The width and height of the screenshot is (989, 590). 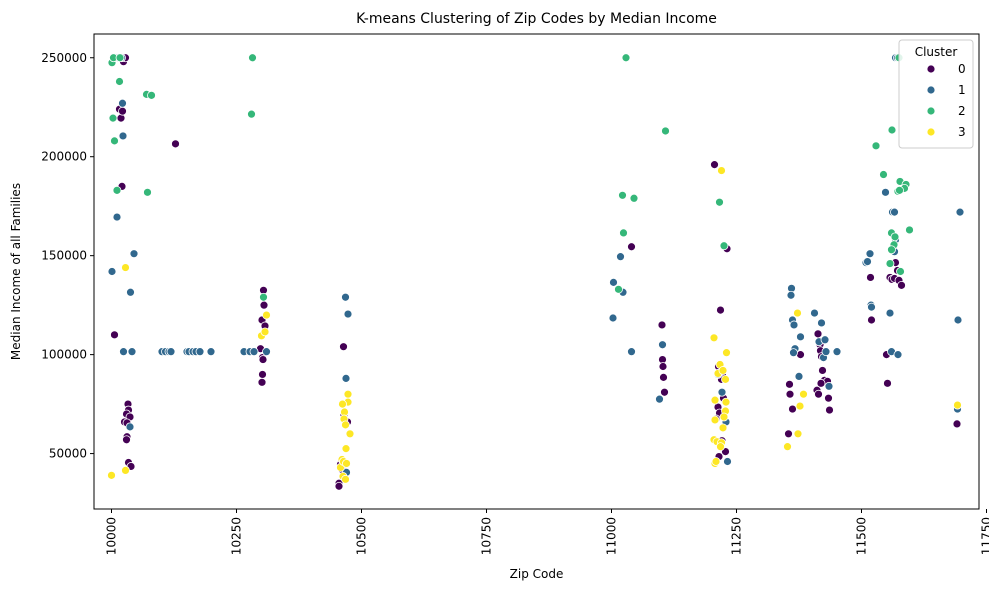 I want to click on legend-title: Cluster, so click(x=936, y=52).